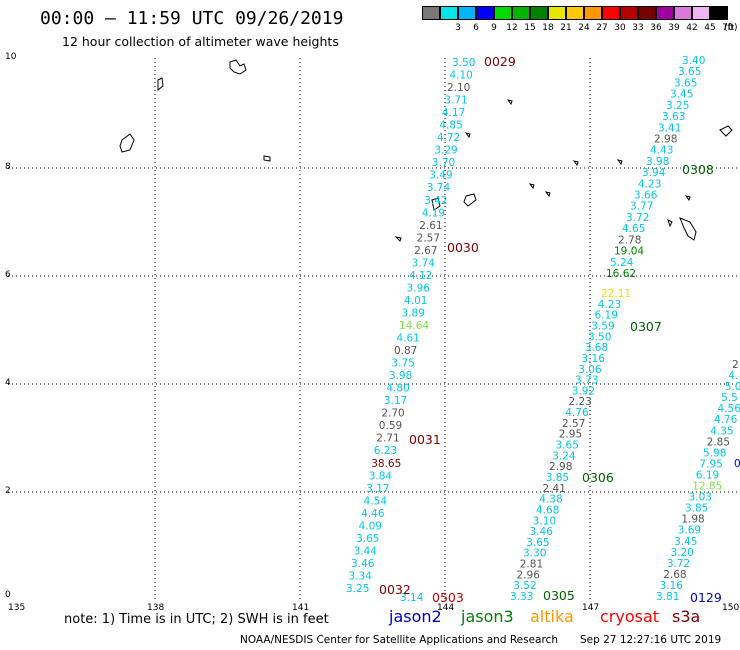  I want to click on wave-value: 3.49, so click(440, 176).